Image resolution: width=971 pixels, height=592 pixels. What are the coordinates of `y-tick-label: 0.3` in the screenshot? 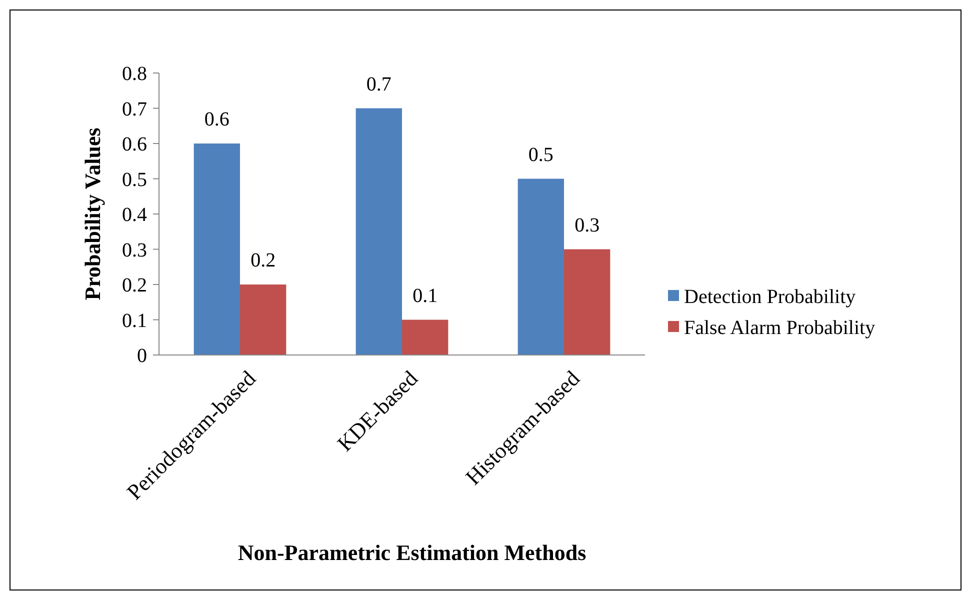 It's located at (134, 250).